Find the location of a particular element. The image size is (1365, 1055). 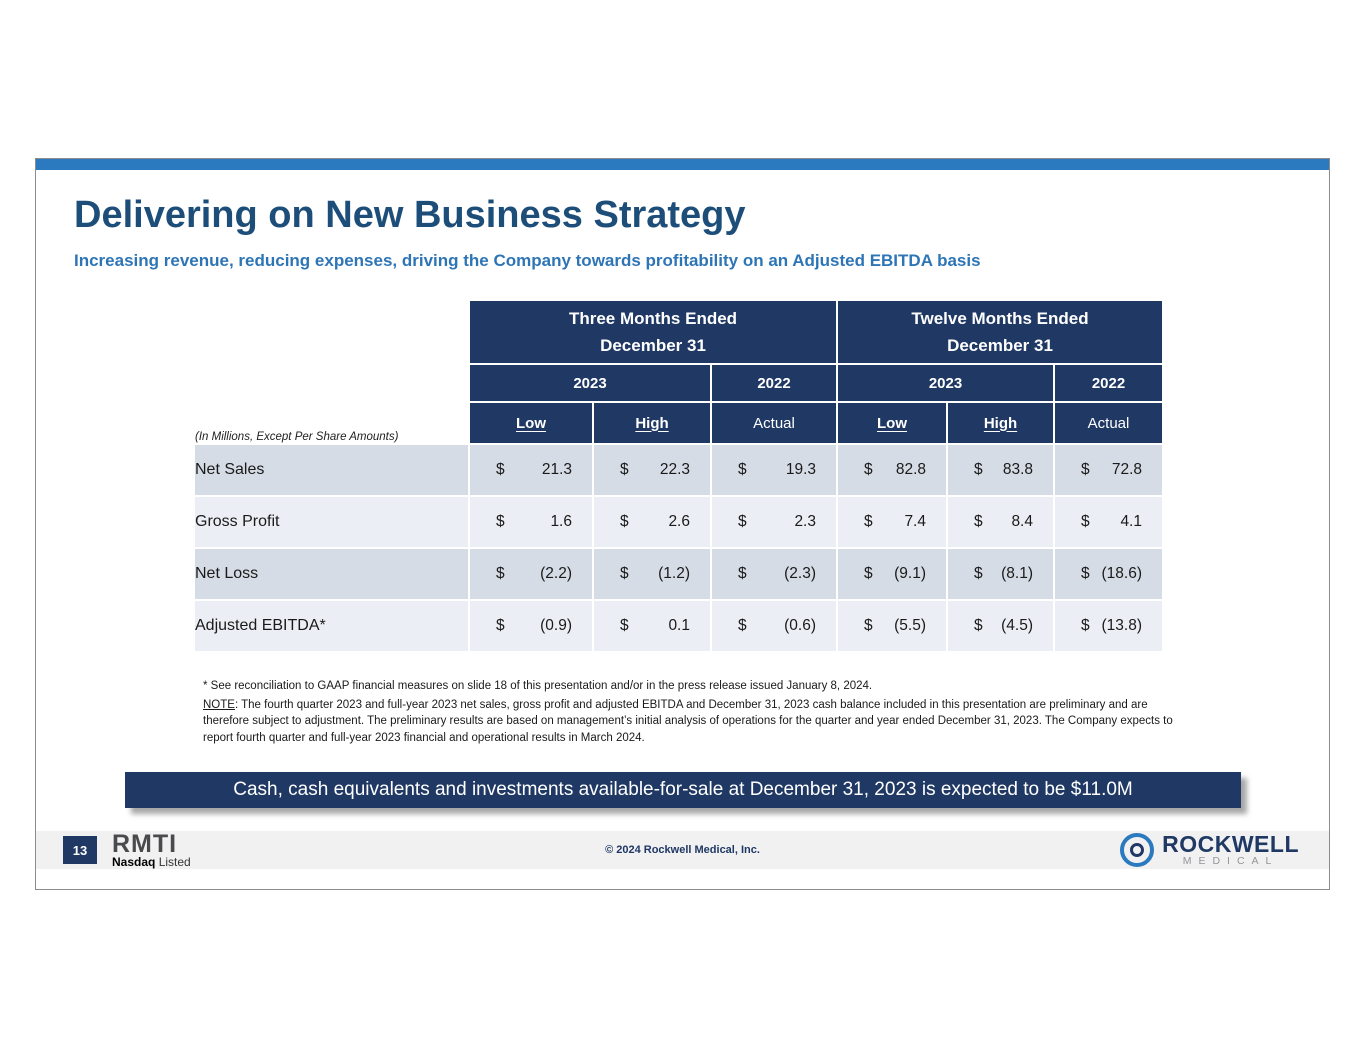

units-note: (In Millions, Except Per Share Amounts) is located at coordinates (297, 437).